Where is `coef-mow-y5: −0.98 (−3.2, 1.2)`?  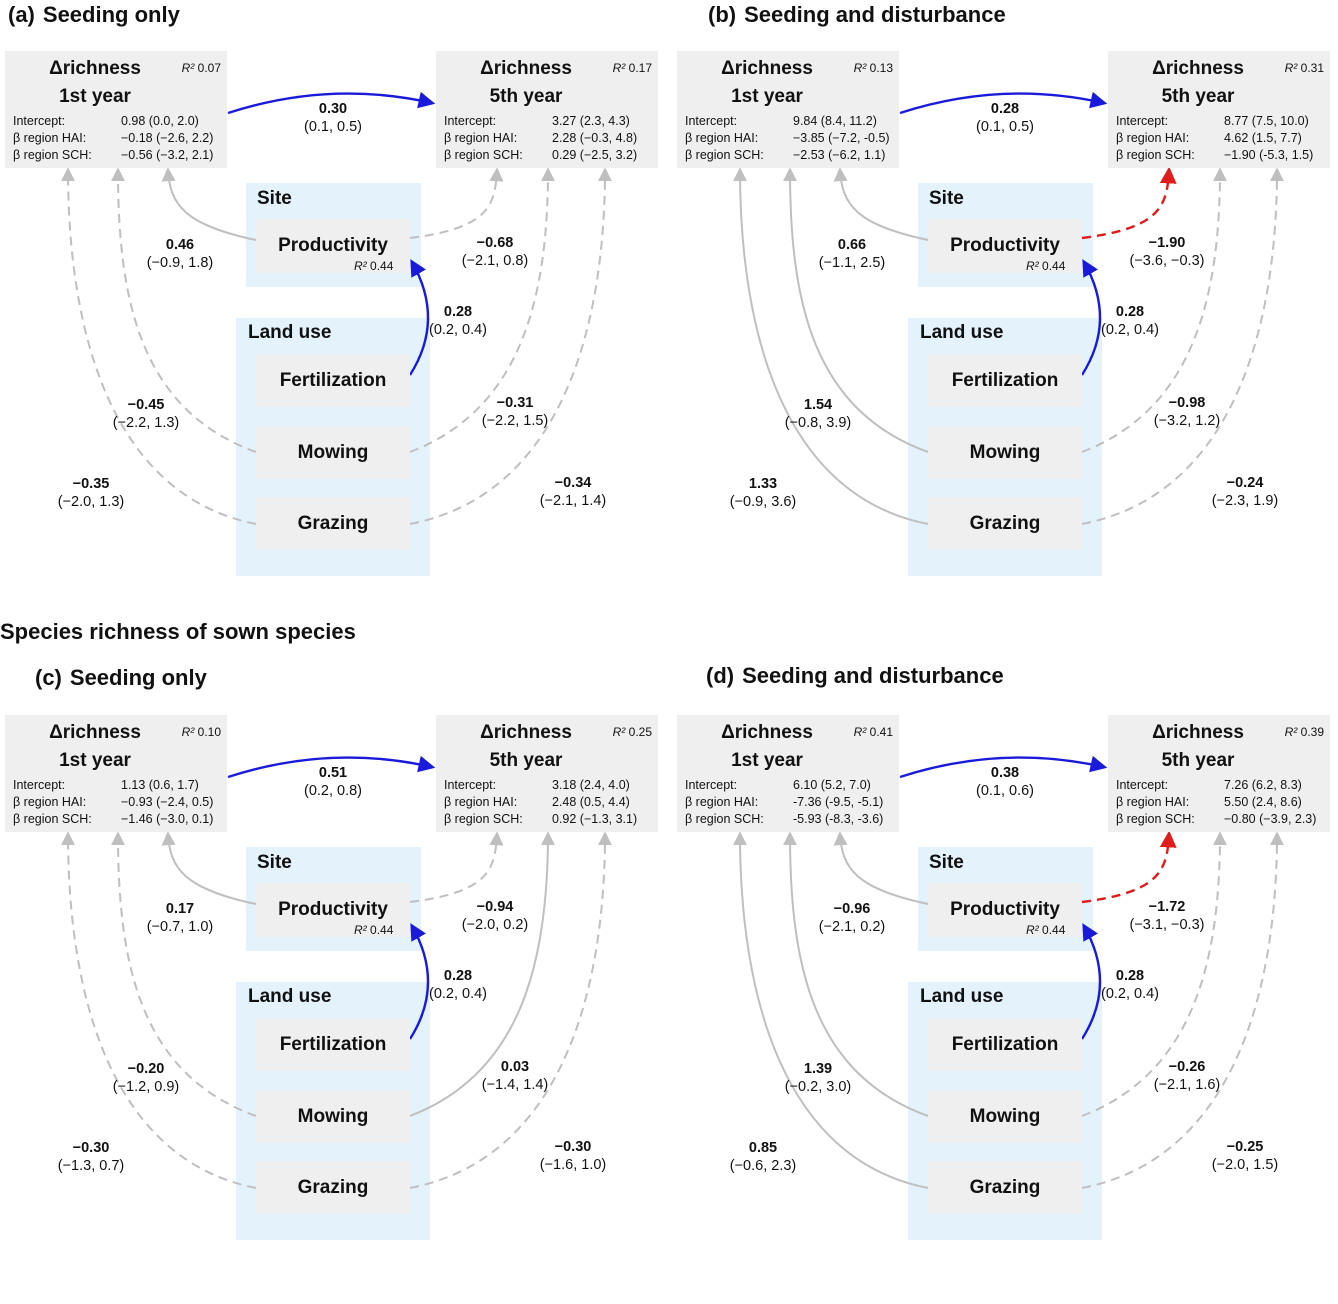 coef-mow-y5: −0.98 (−3.2, 1.2) is located at coordinates (1187, 412).